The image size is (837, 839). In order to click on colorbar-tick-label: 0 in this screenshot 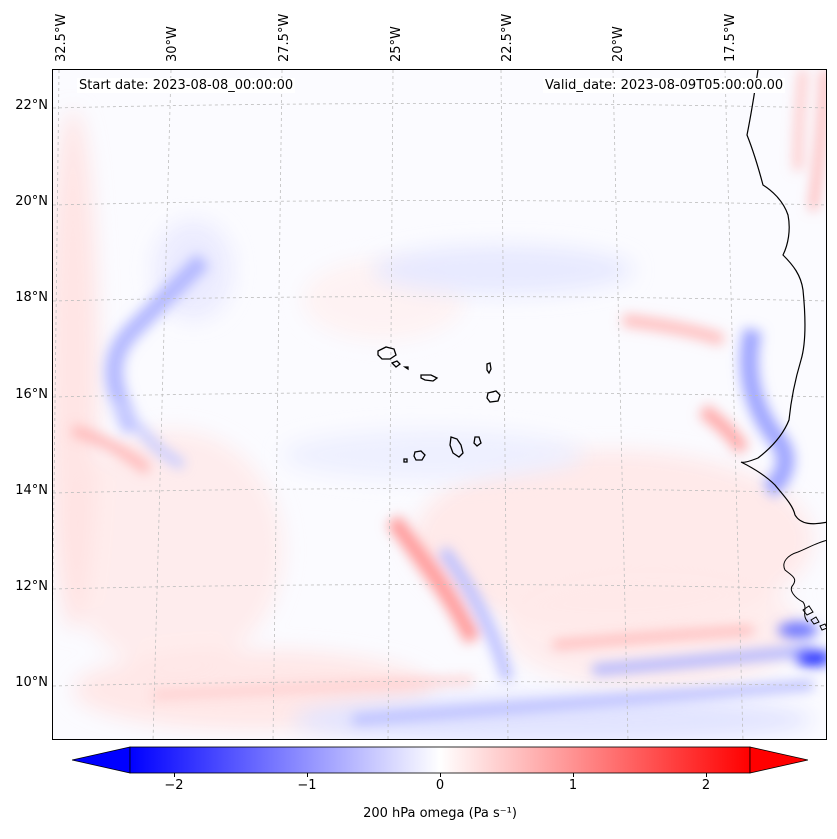, I will do `click(440, 785)`.